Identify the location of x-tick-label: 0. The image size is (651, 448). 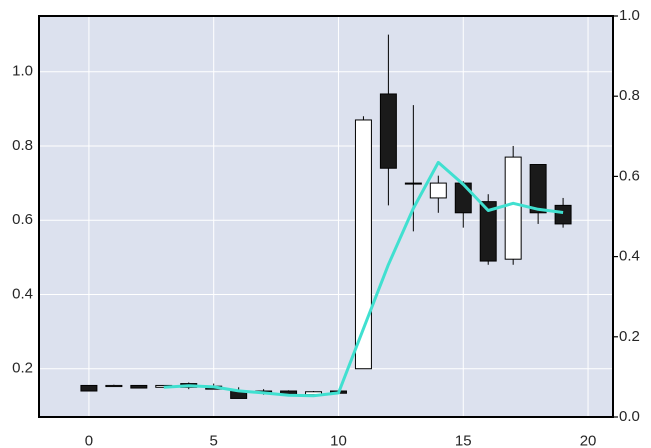
(89, 440).